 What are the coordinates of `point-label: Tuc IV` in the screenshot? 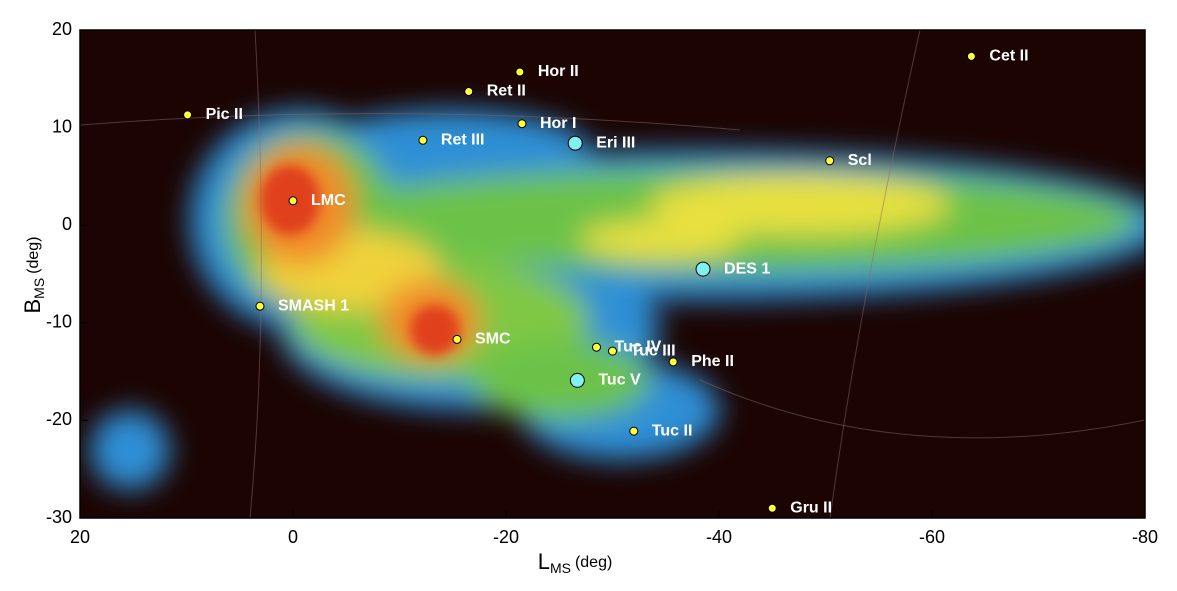 It's located at (638, 346).